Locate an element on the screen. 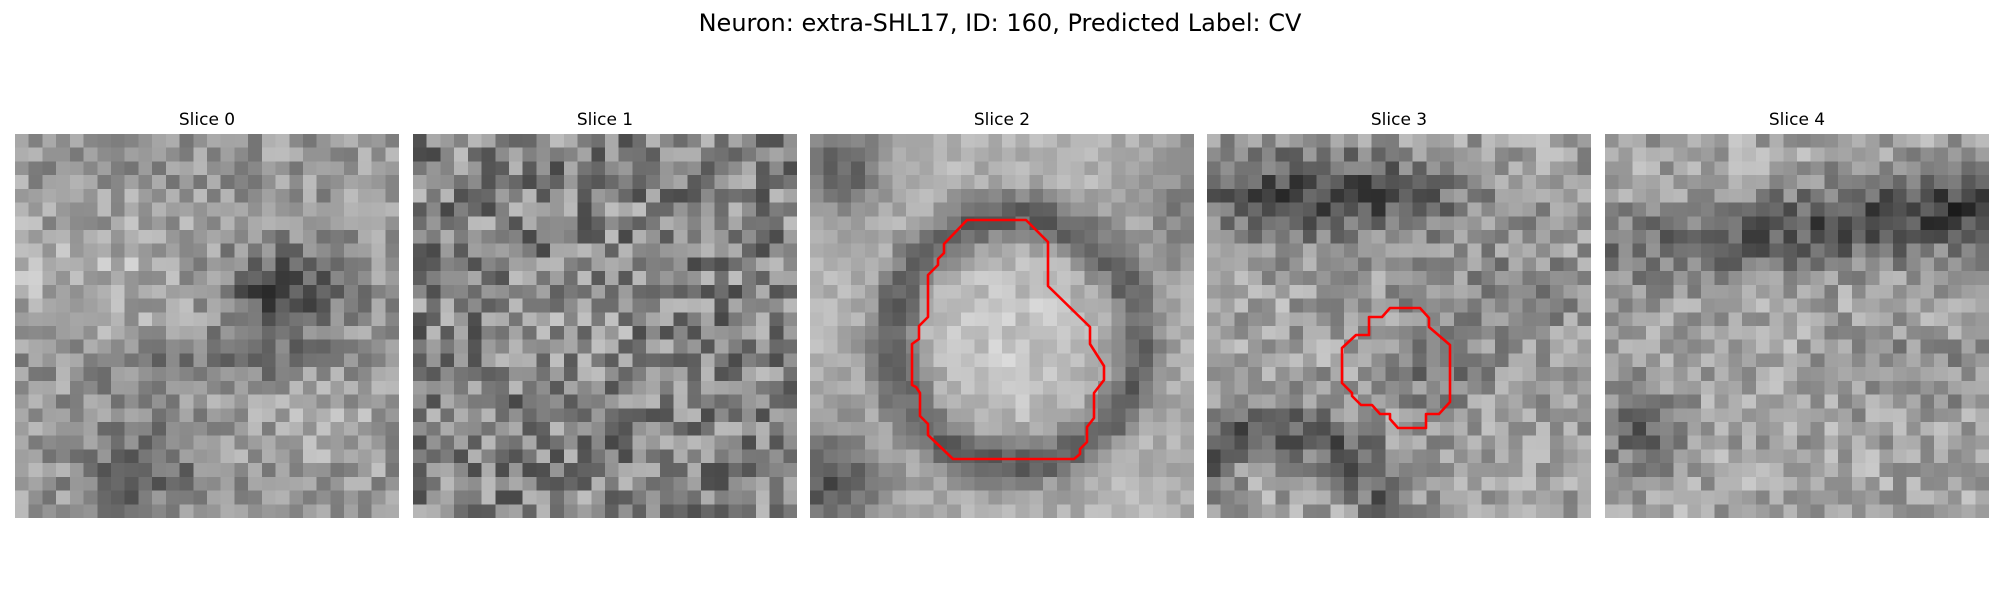 This screenshot has width=2000, height=600. slice-panel-0: Slice 0 is located at coordinates (207, 314).